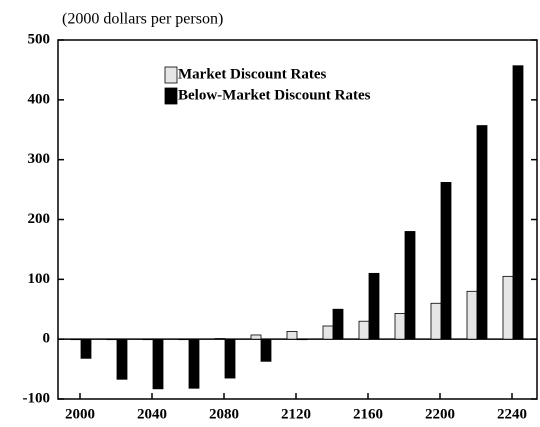 This screenshot has width=540, height=427. I want to click on y-tick-label: -100, so click(37, 398).